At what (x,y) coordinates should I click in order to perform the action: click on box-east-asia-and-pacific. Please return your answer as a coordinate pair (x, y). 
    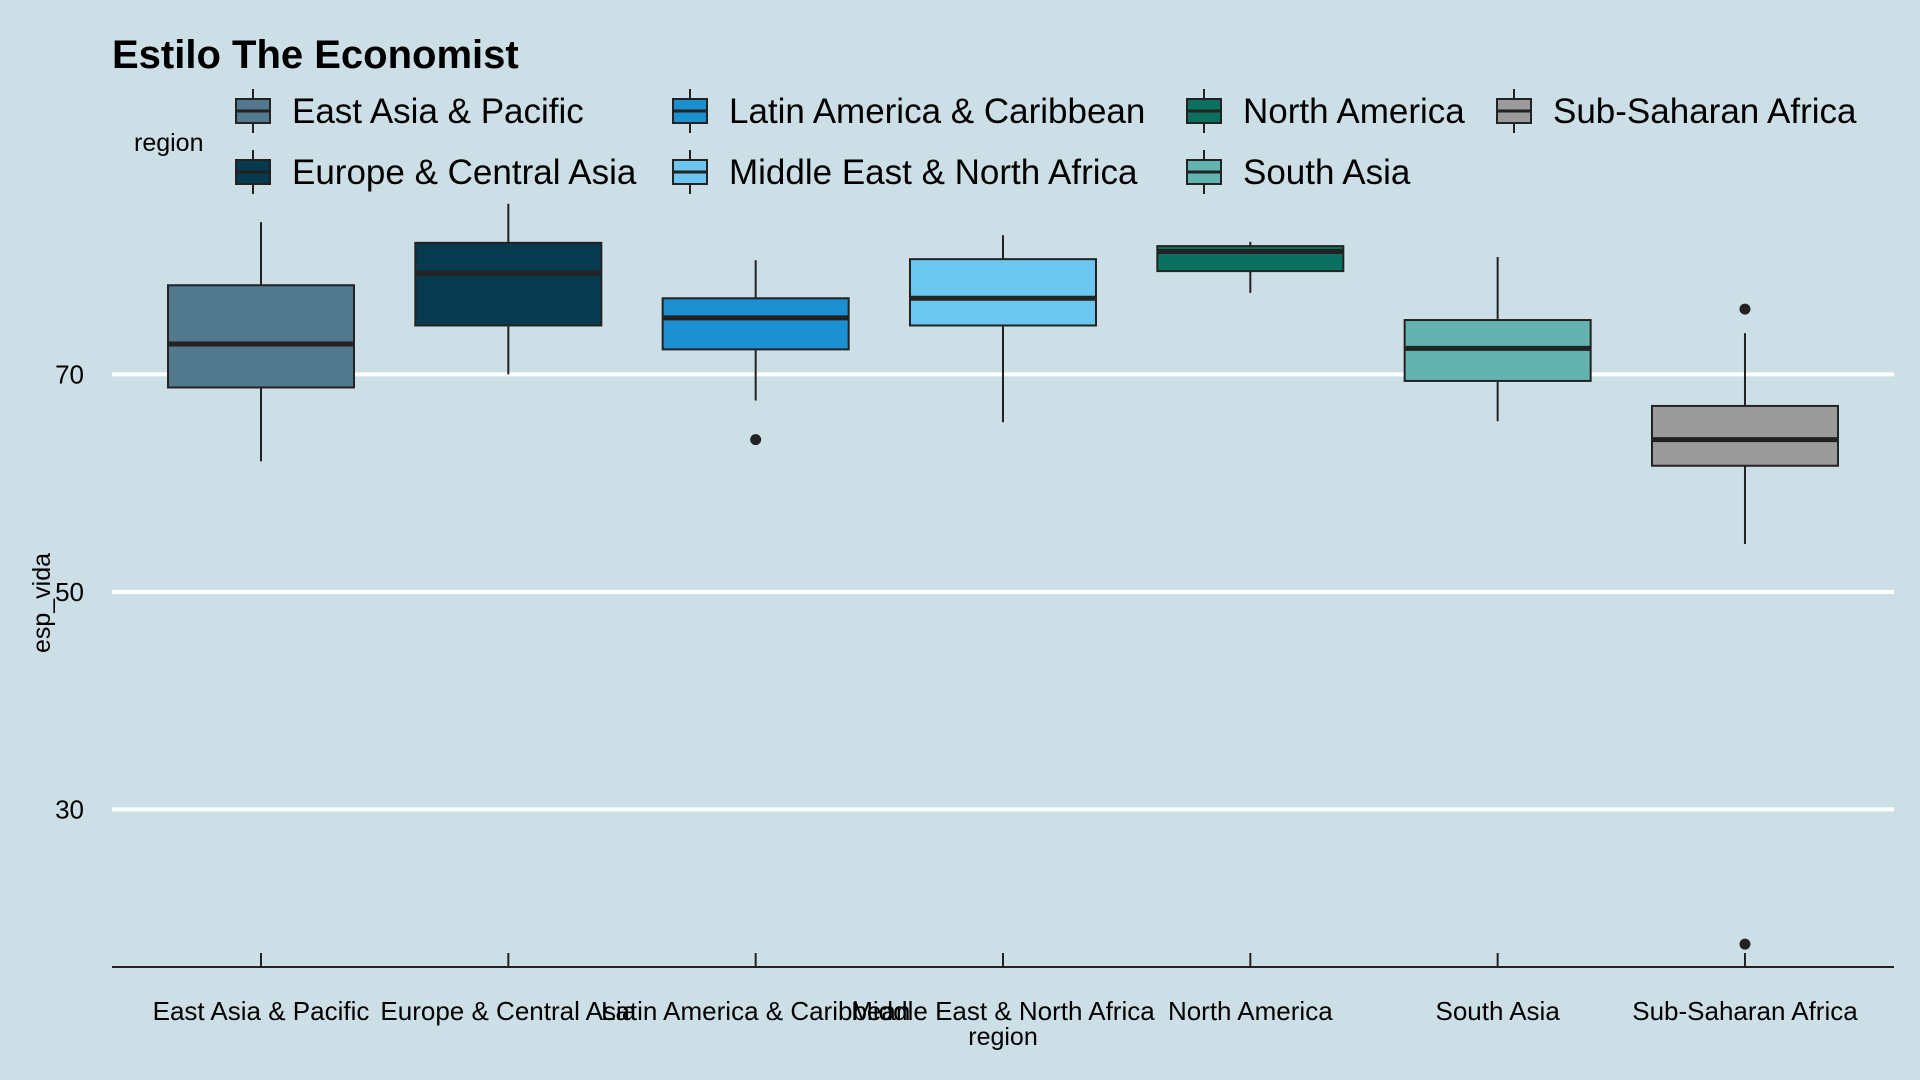
    Looking at the image, I should click on (261, 342).